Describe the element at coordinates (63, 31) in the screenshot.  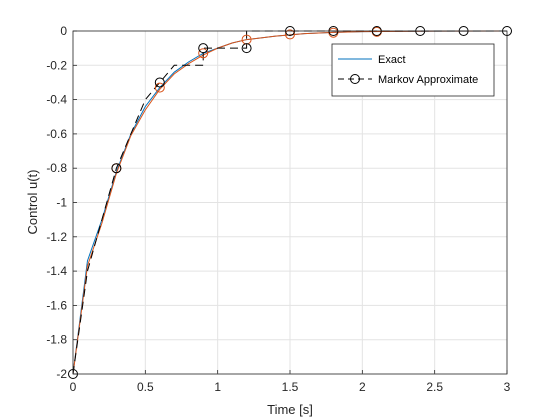
I see `y-tick-label: 0` at that location.